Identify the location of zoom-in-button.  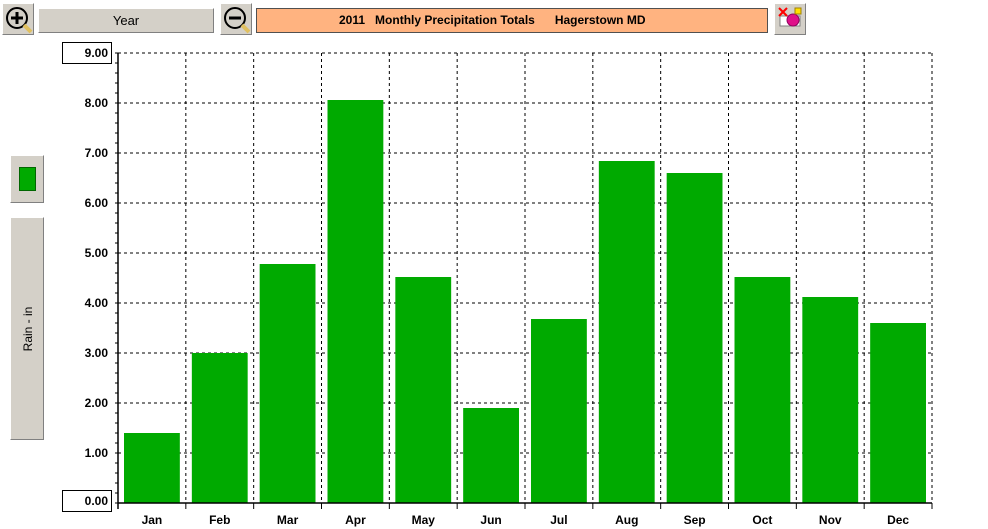
(18, 19).